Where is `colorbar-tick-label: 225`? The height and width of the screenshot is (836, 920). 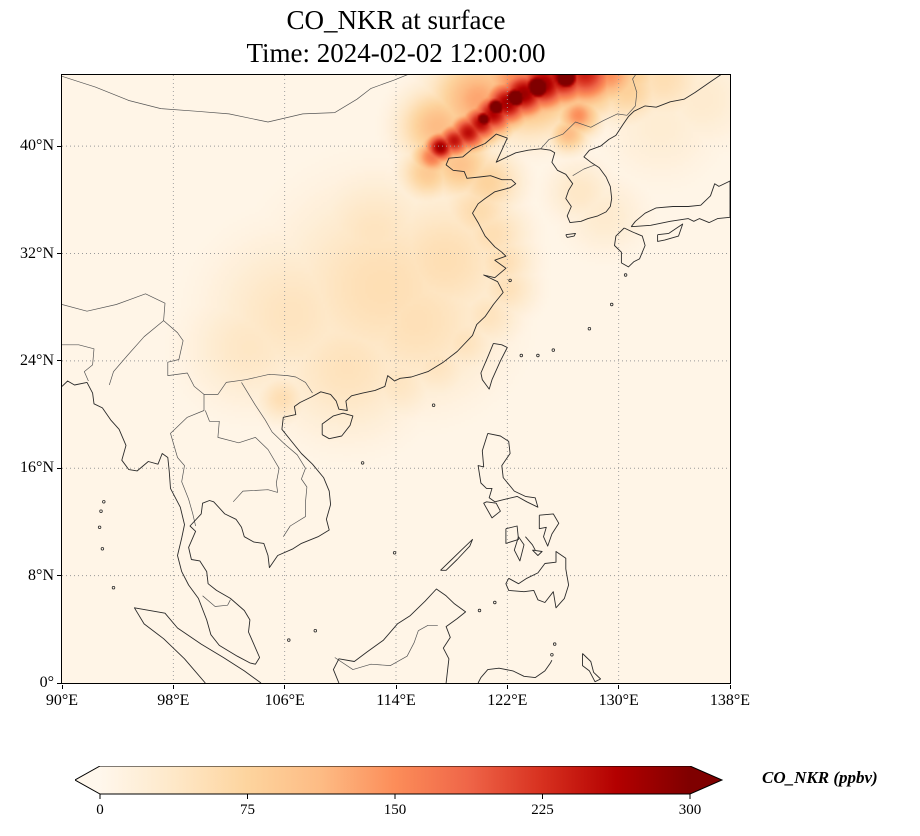 colorbar-tick-label: 225 is located at coordinates (542, 810).